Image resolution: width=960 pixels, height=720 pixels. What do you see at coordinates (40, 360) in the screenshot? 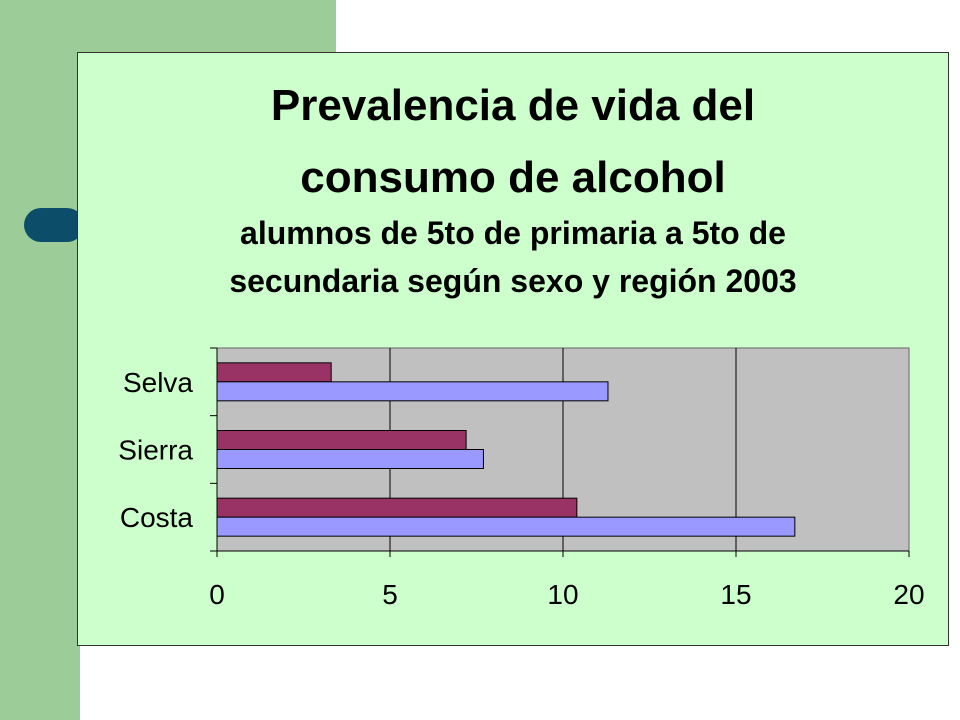
I see `decorative-left-bar` at bounding box center [40, 360].